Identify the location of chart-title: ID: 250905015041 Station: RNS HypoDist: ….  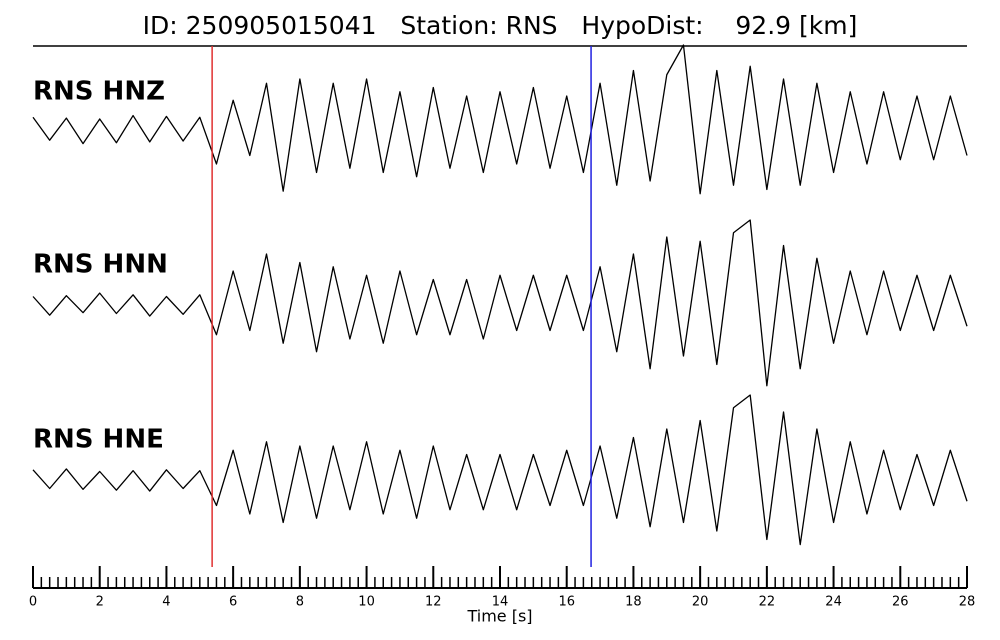
(500, 25).